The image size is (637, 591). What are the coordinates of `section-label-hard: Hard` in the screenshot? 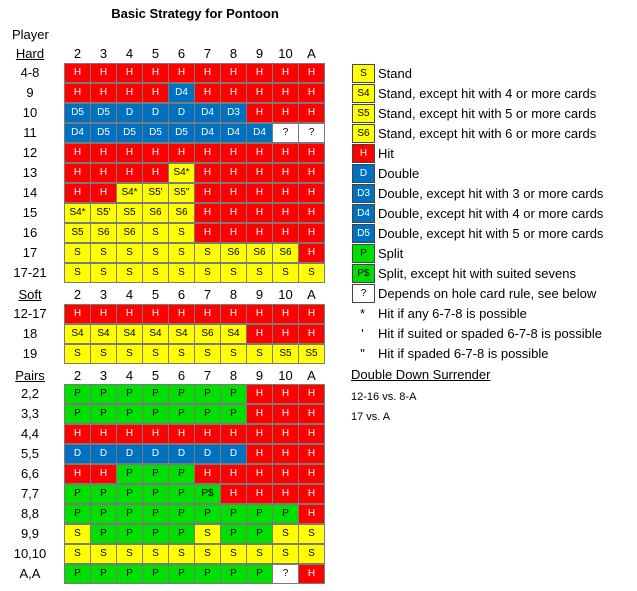 It's located at (30, 53).